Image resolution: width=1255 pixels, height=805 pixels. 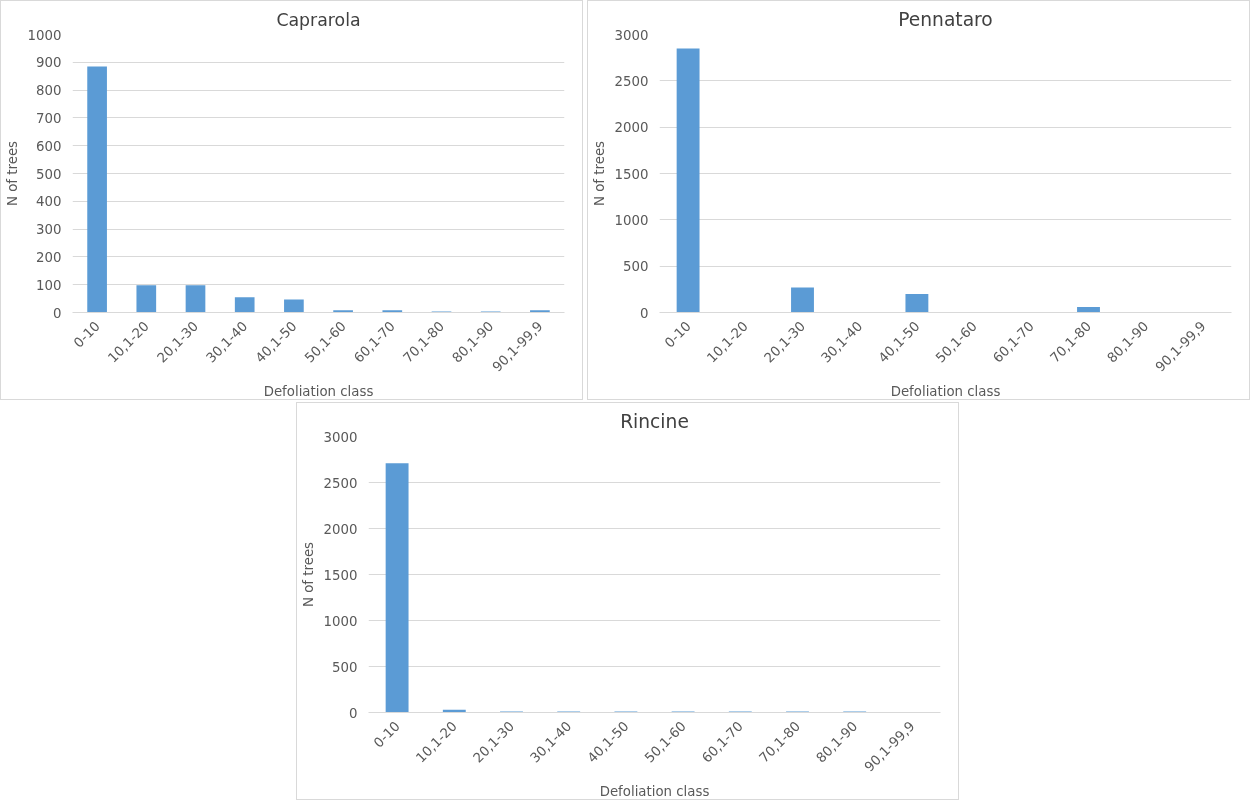 I want to click on chart-title: Pennataro, so click(x=945, y=19).